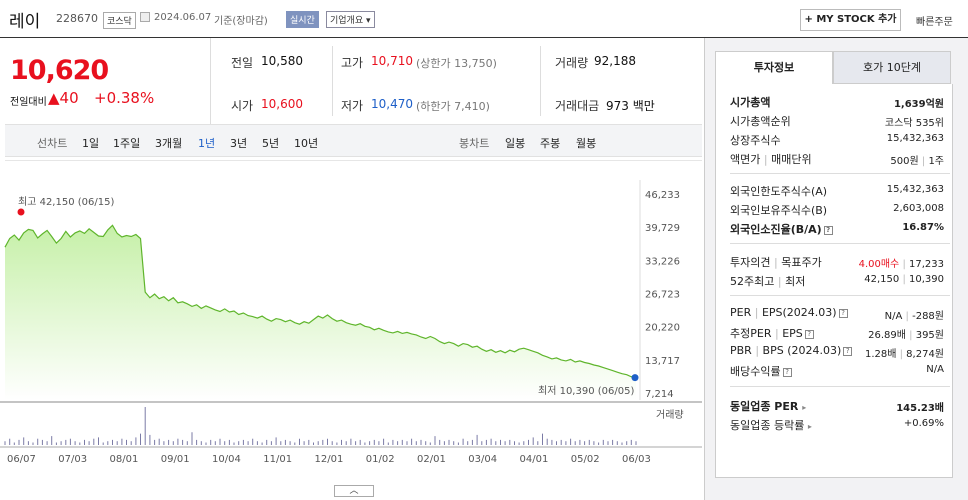  Describe the element at coordinates (774, 67) in the screenshot. I see `tab-investment-info: 투자정보` at that location.